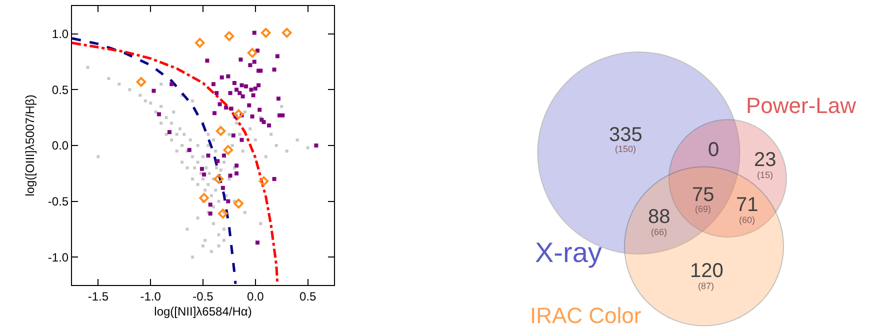 The image size is (877, 336). What do you see at coordinates (568, 252) in the screenshot?
I see `legend-label: X-ray` at bounding box center [568, 252].